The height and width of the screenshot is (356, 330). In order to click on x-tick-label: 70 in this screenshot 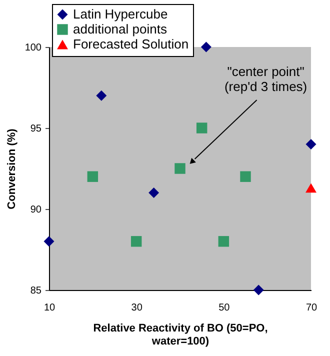, I will do `click(312, 308)`.